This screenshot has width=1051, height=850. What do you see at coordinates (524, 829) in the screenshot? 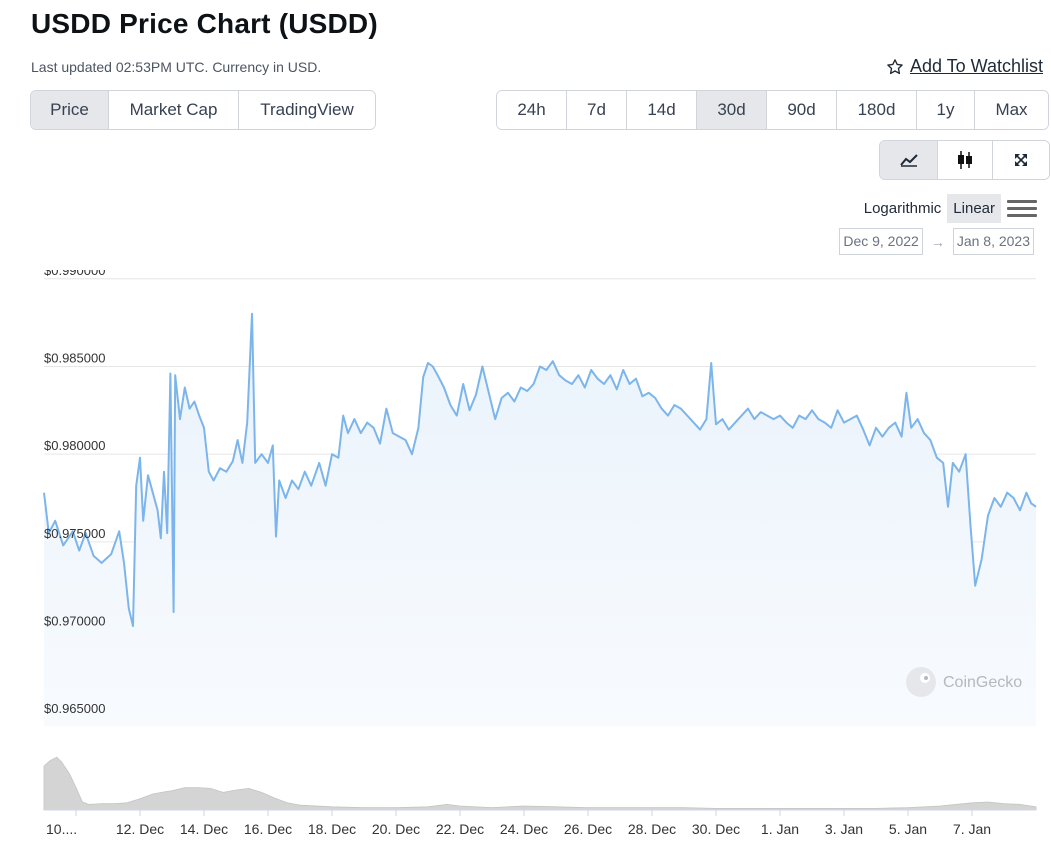
I see `x-tick-label: 24. Dec` at bounding box center [524, 829].